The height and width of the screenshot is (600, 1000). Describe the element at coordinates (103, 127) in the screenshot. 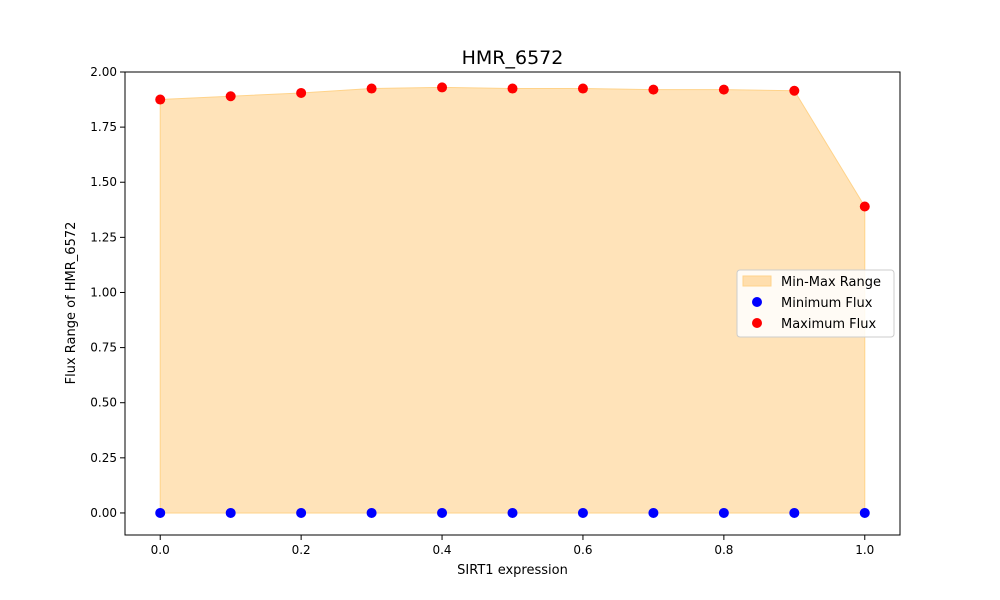

I see `y-tick-label: 1.75` at that location.